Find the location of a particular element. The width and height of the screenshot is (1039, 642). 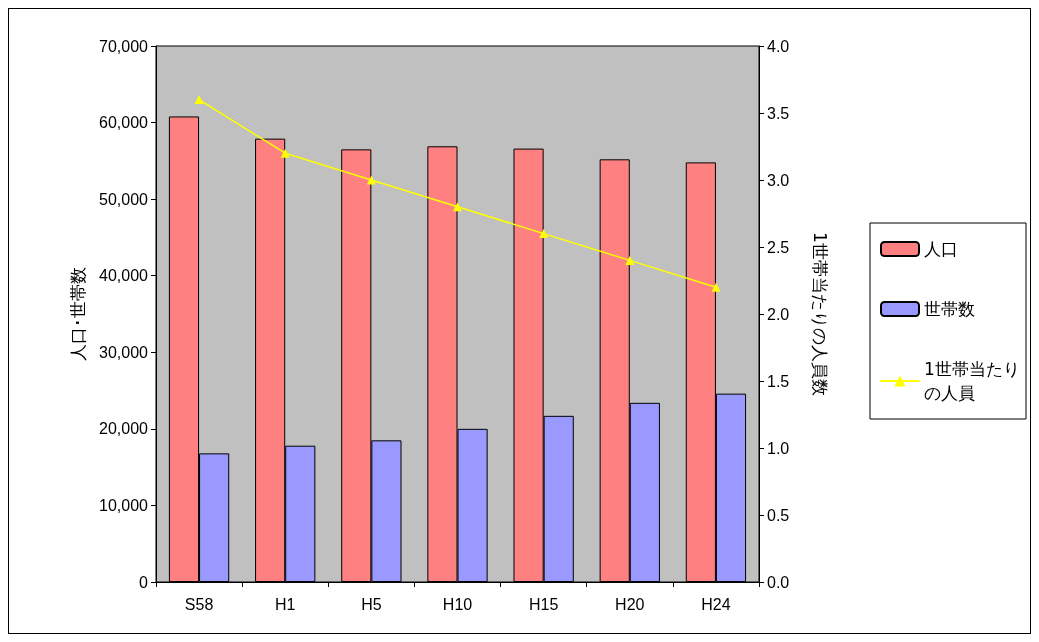

y-tick-label: 30,000 is located at coordinates (124, 352).